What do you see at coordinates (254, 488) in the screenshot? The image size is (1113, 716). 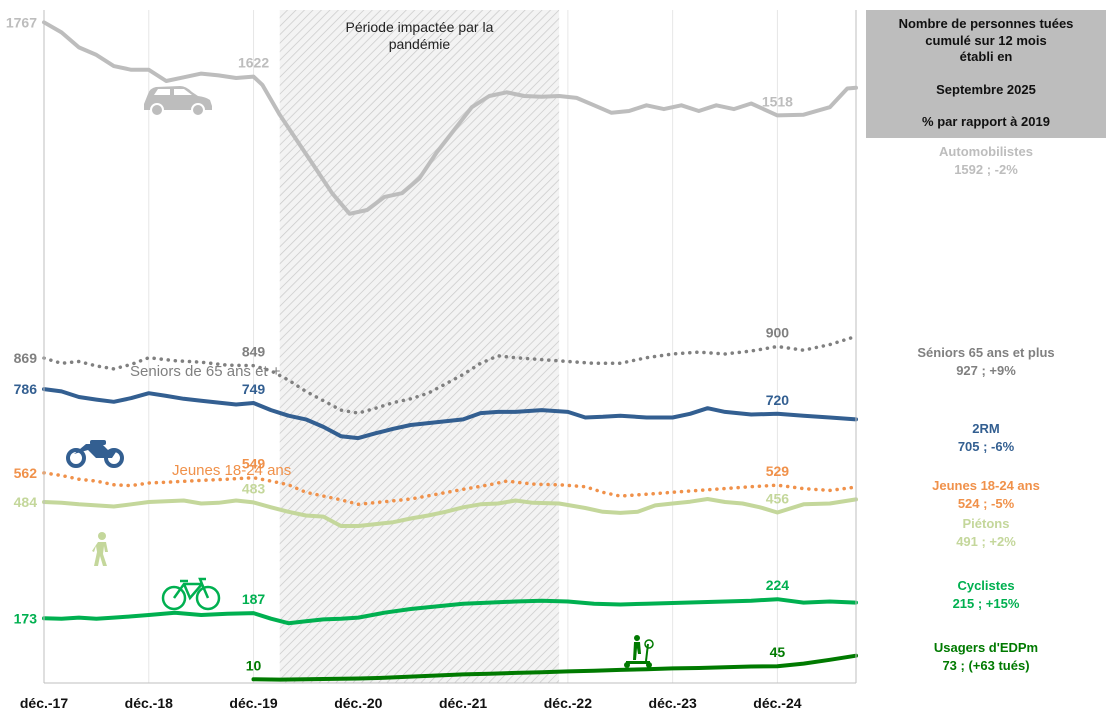 I see `value-label-pietons: 483` at bounding box center [254, 488].